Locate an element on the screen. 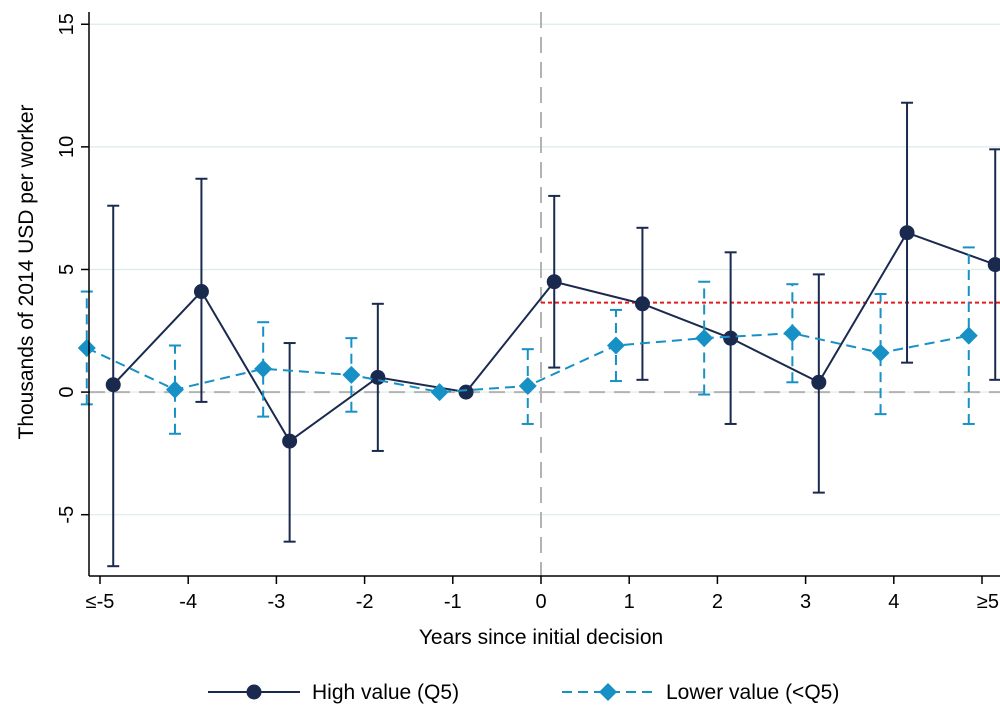 Image resolution: width=1000 pixels, height=709 pixels. y-tick-label-15: 15 is located at coordinates (67, 24).